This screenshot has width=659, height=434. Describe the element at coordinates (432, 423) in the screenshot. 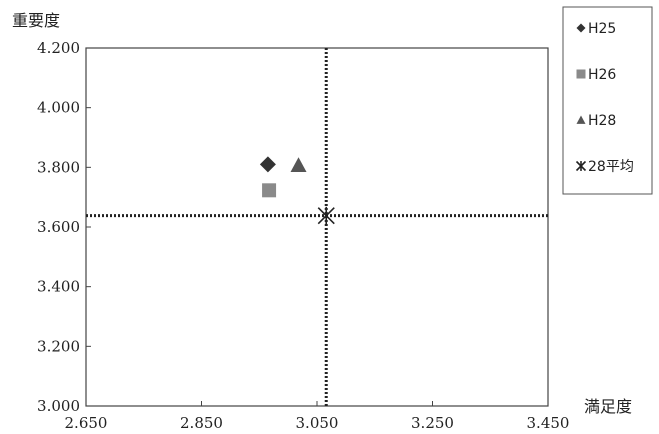

I see `x-tick-label: 3.250` at that location.